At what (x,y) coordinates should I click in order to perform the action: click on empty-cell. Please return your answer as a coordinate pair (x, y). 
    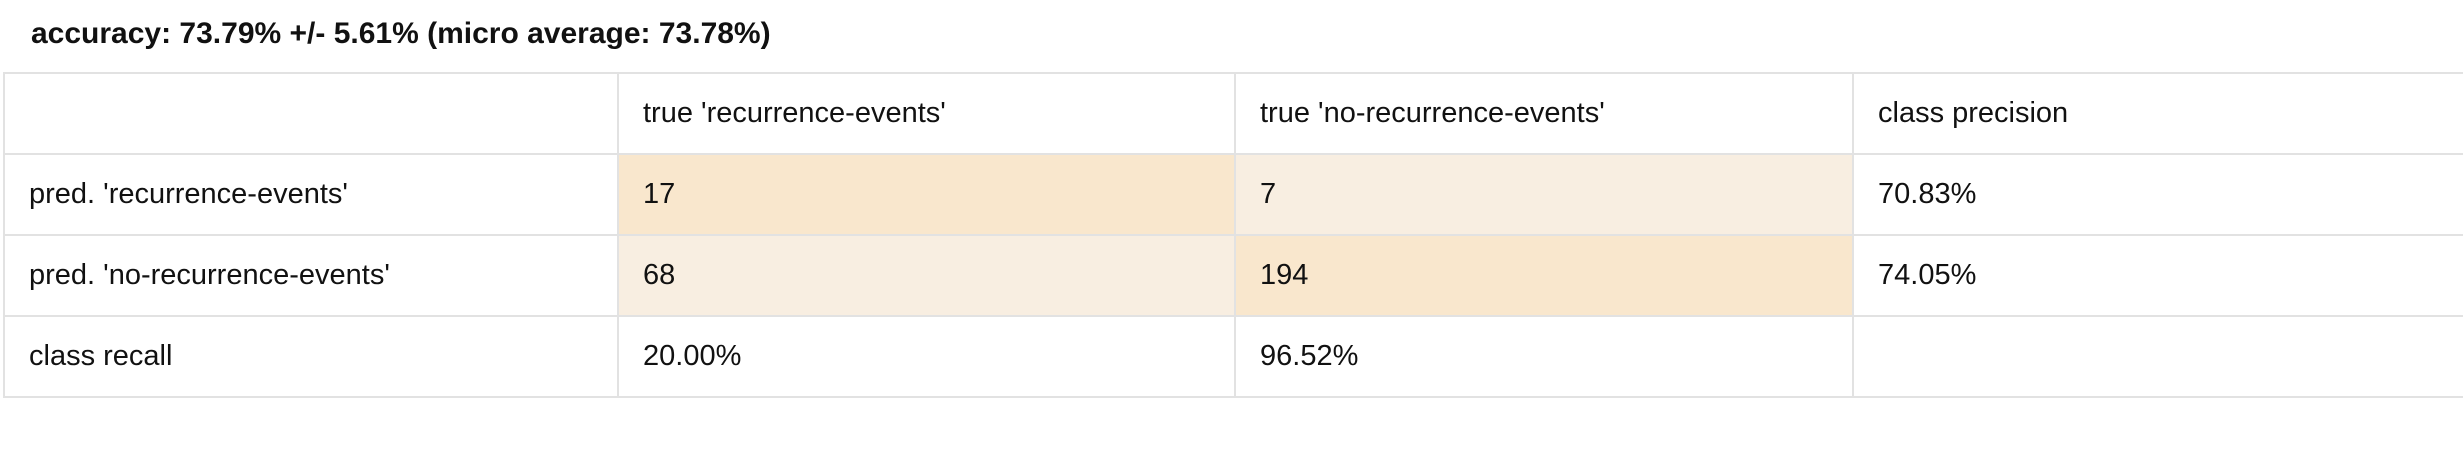
    Looking at the image, I should click on (2157, 356).